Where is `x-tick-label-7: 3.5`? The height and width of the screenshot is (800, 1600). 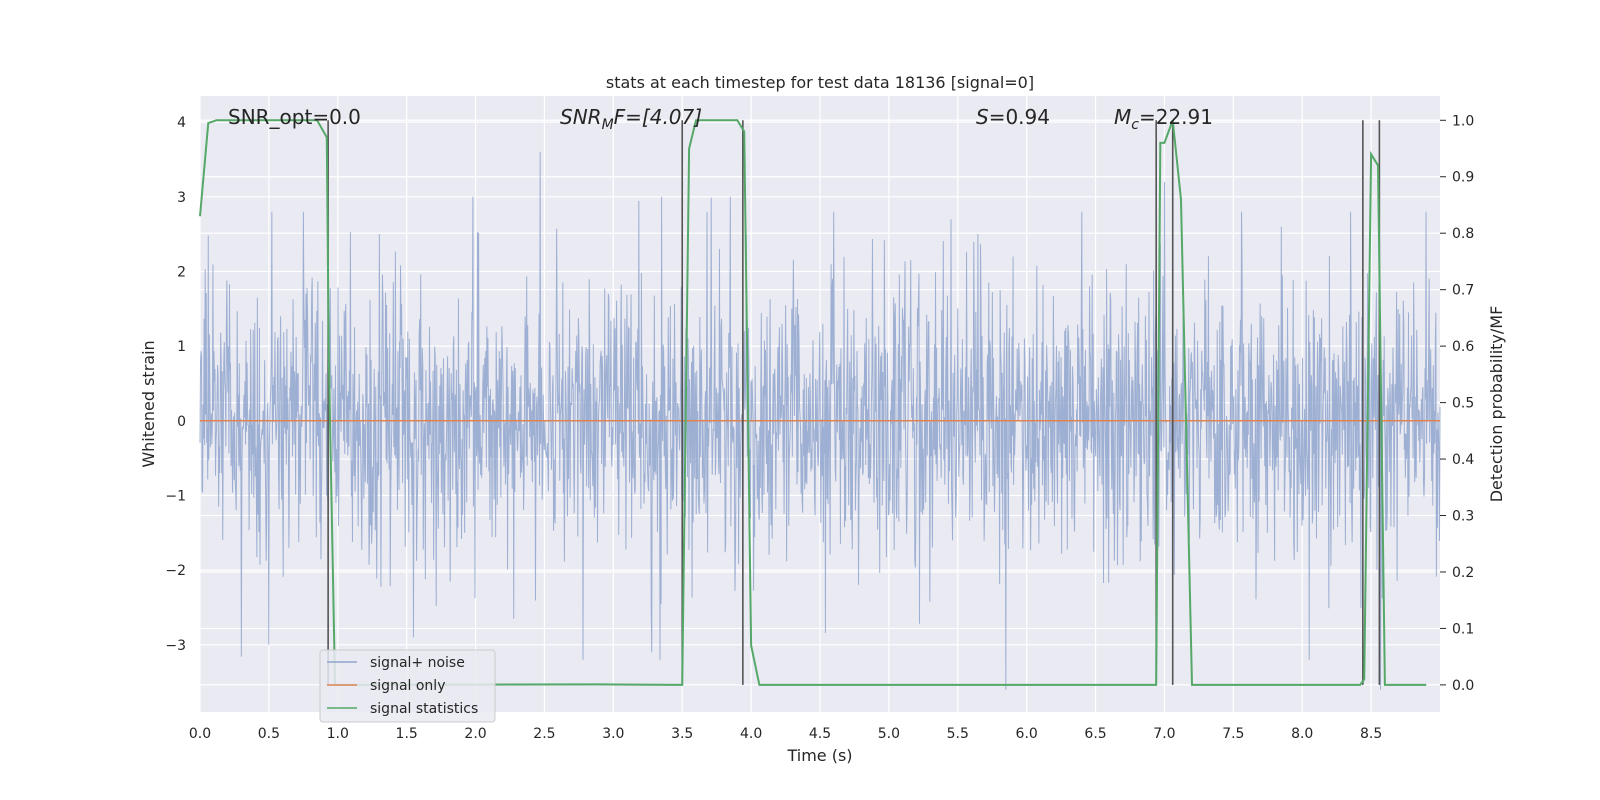
x-tick-label-7: 3.5 is located at coordinates (682, 734).